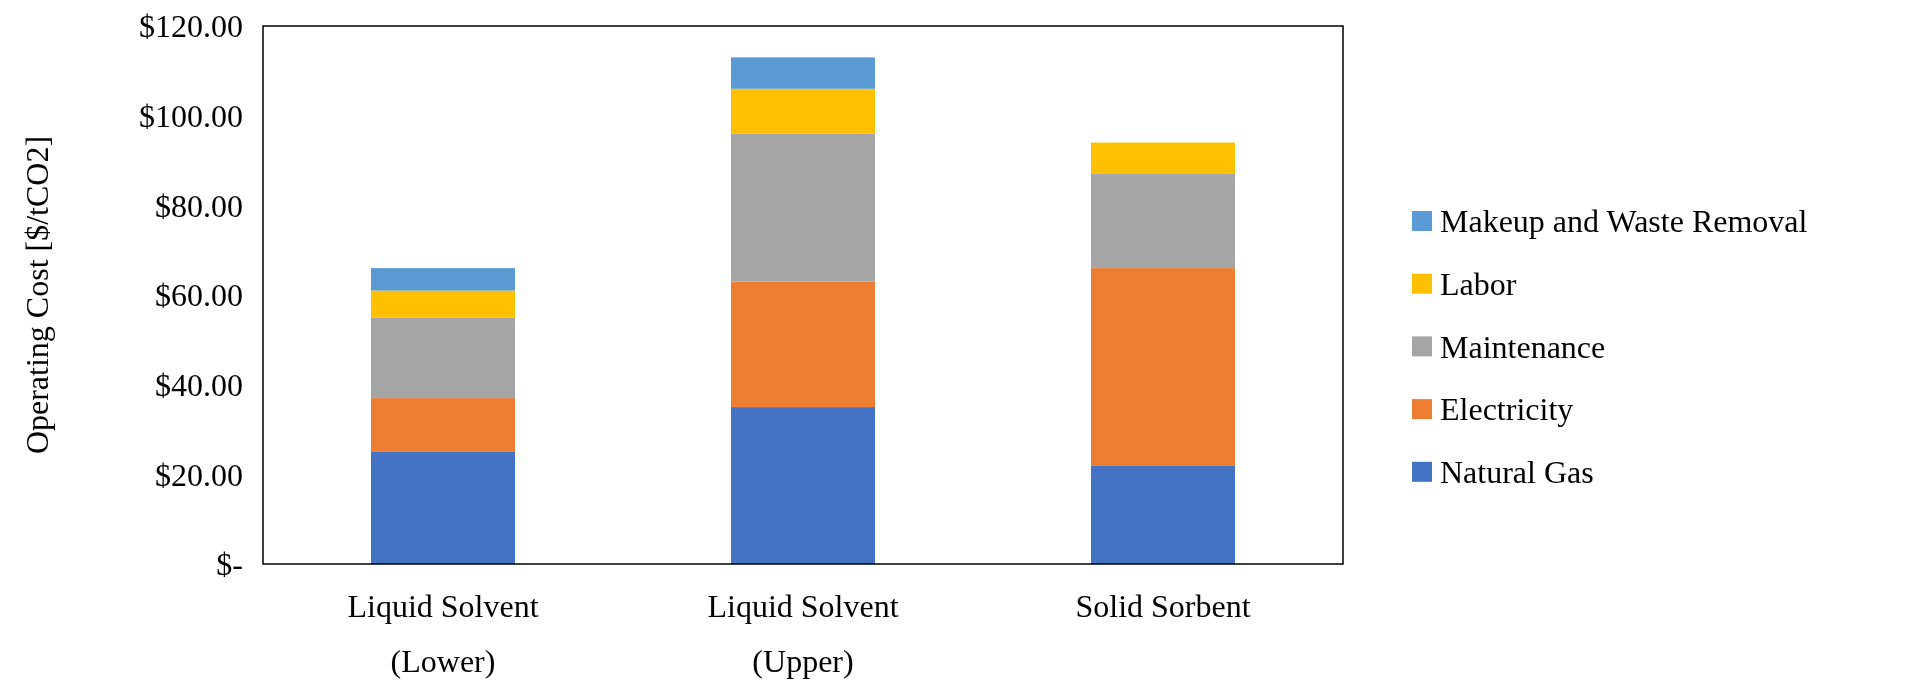  What do you see at coordinates (191, 26) in the screenshot?
I see `y-tick-label: $120.00` at bounding box center [191, 26].